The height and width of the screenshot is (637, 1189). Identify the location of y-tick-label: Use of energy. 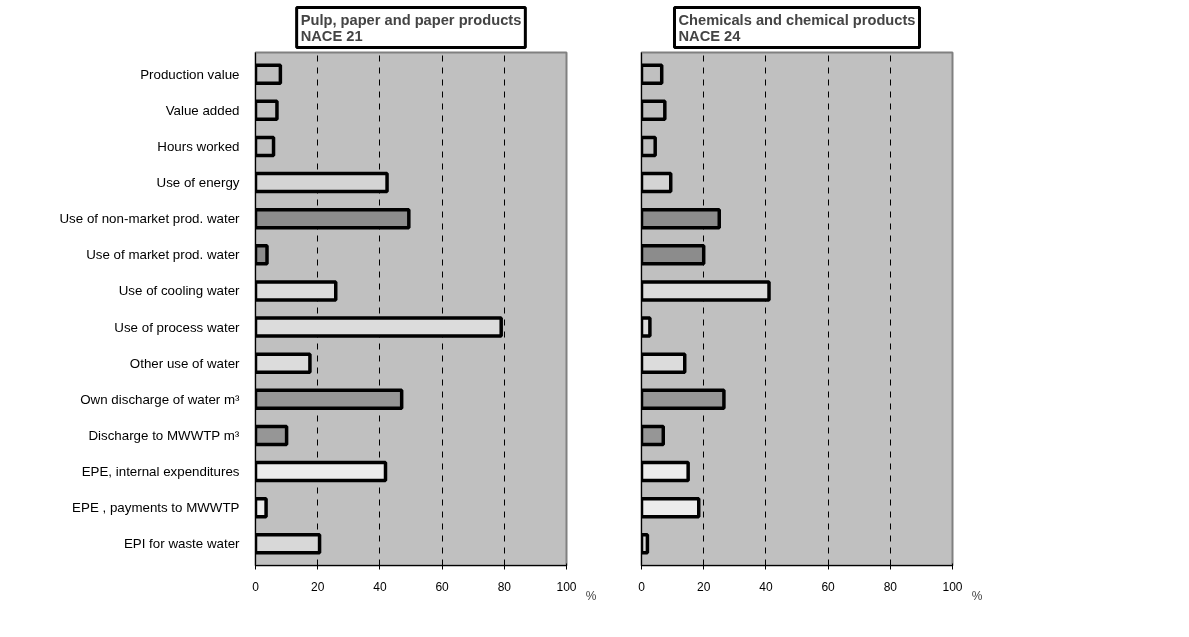
(198, 183).